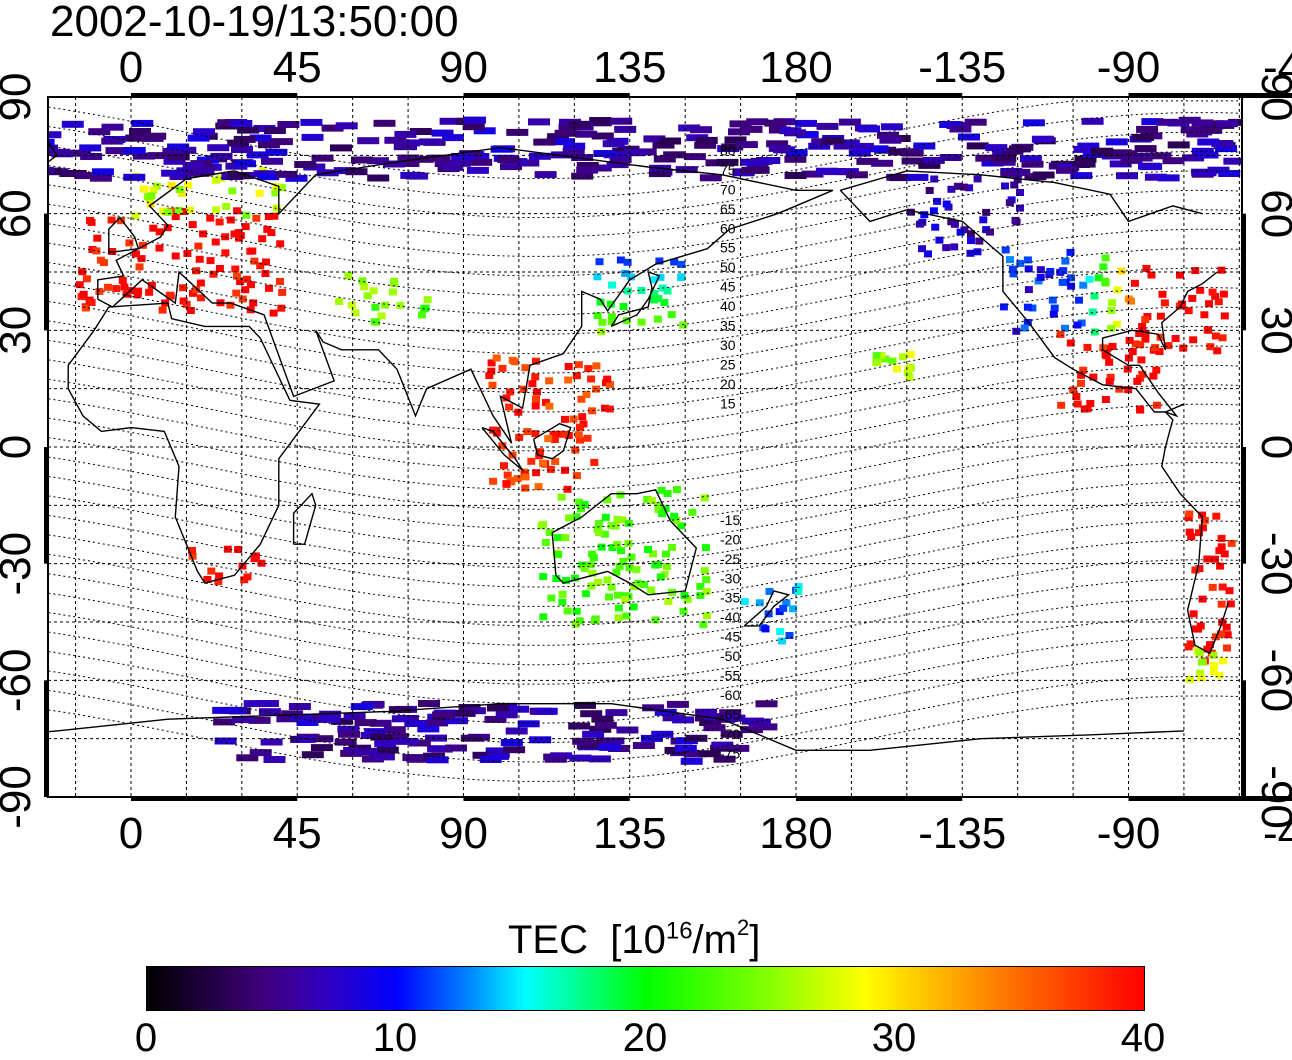  Describe the element at coordinates (795, 67) in the screenshot. I see `top-lon-label: 180` at that location.